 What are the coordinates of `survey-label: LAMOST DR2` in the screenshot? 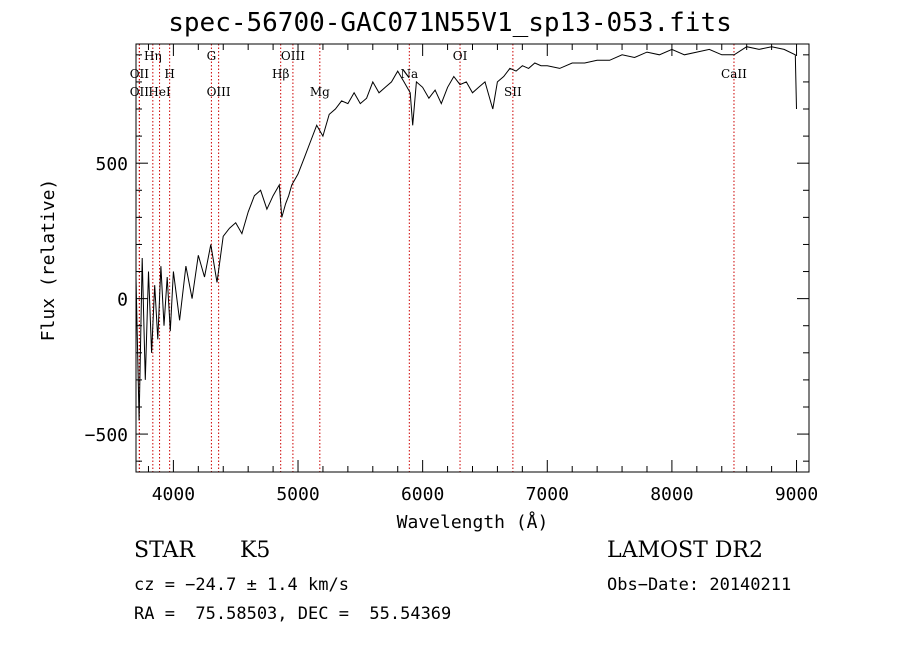 It's located at (685, 550).